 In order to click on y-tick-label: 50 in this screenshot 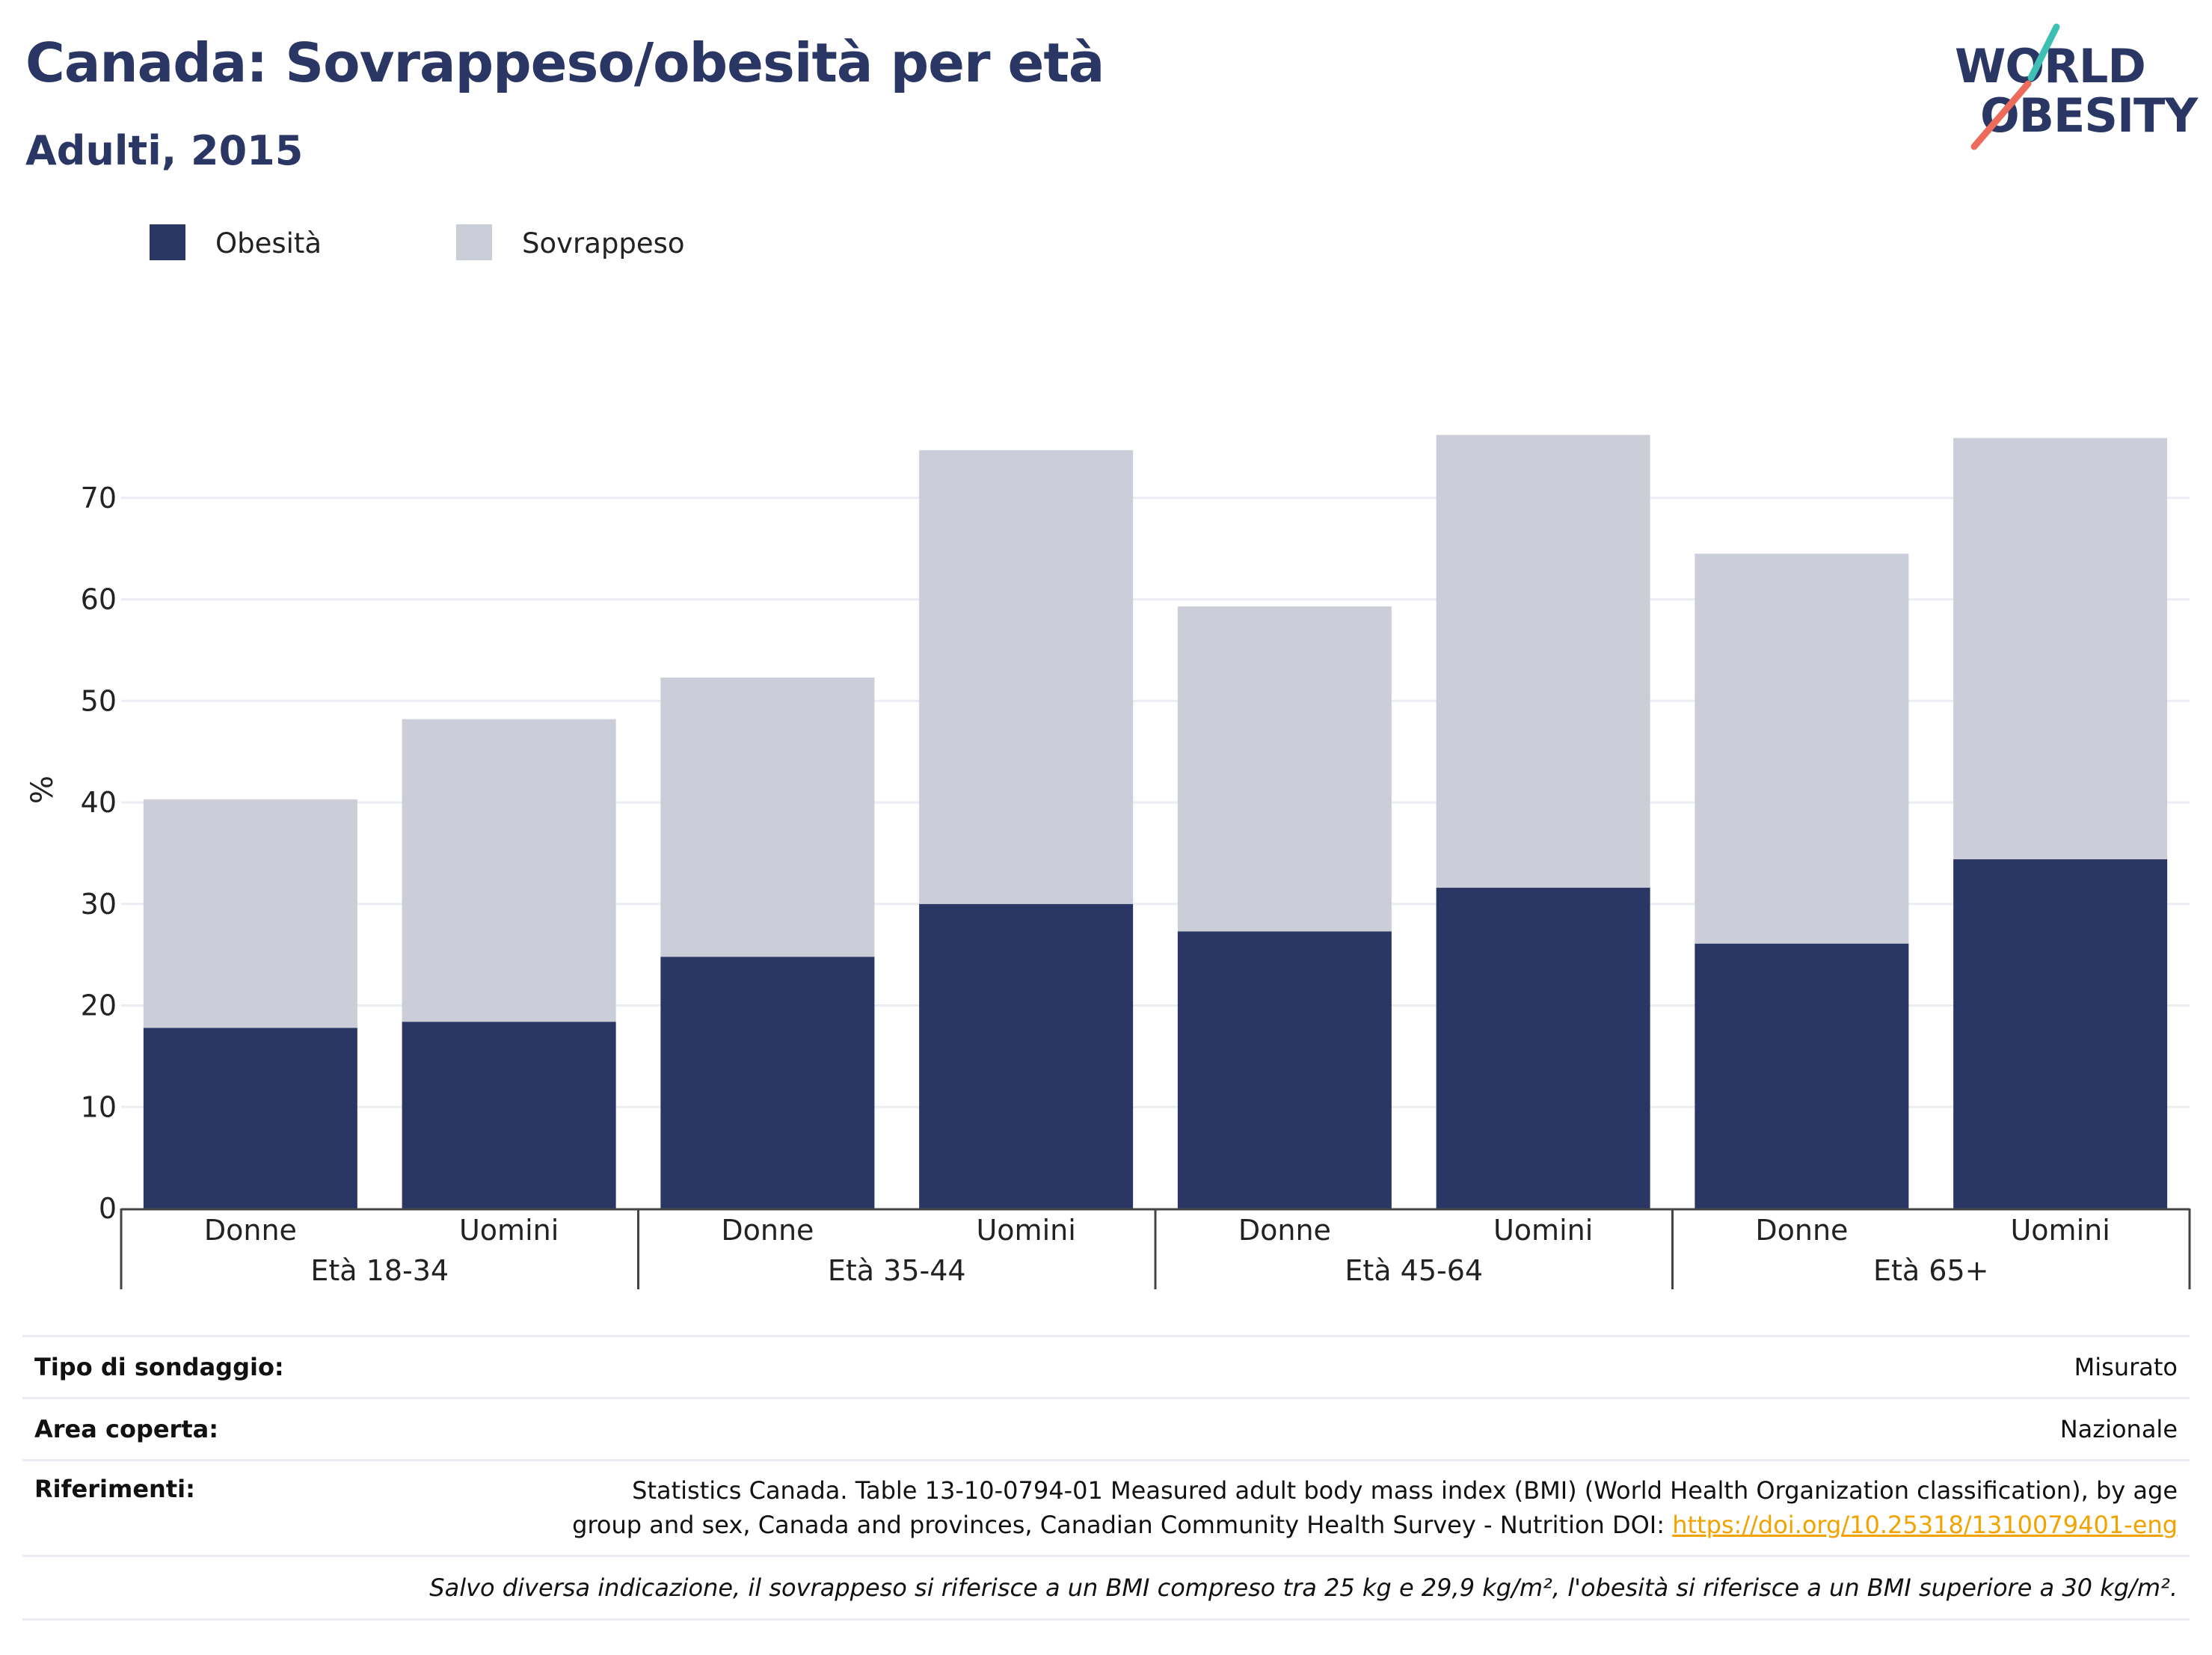, I will do `click(99, 700)`.